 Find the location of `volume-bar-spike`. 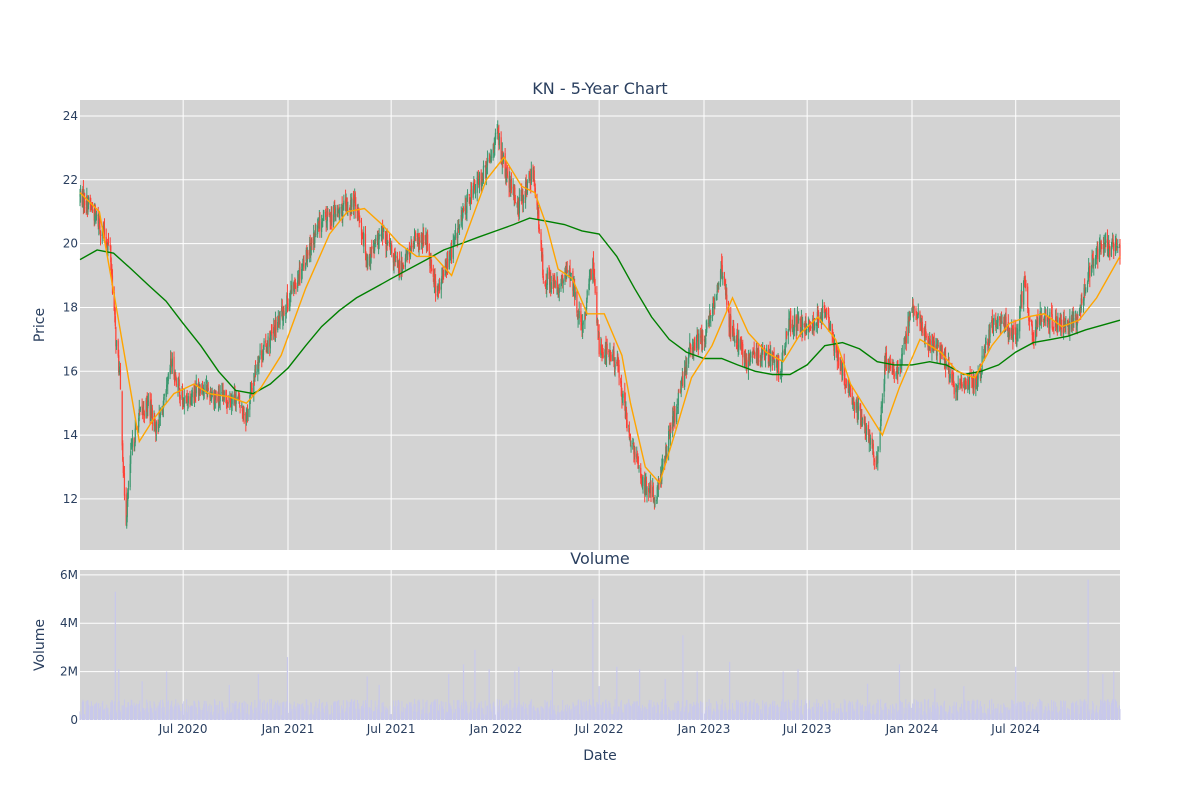

volume-bar-spike is located at coordinates (167, 695).